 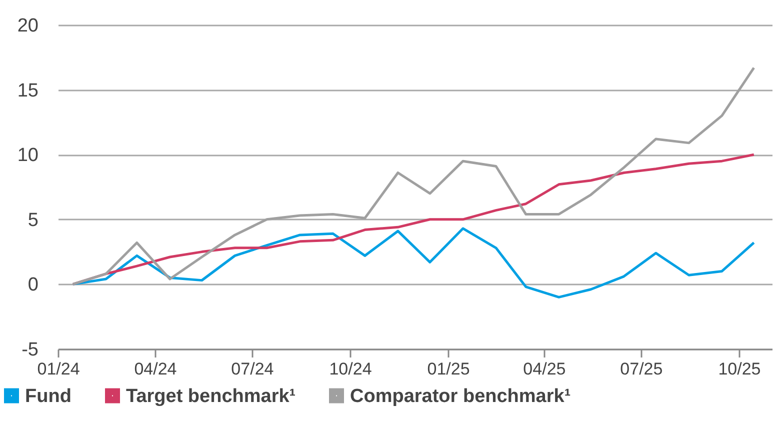 I want to click on legend-label: Fund, so click(x=48, y=396).